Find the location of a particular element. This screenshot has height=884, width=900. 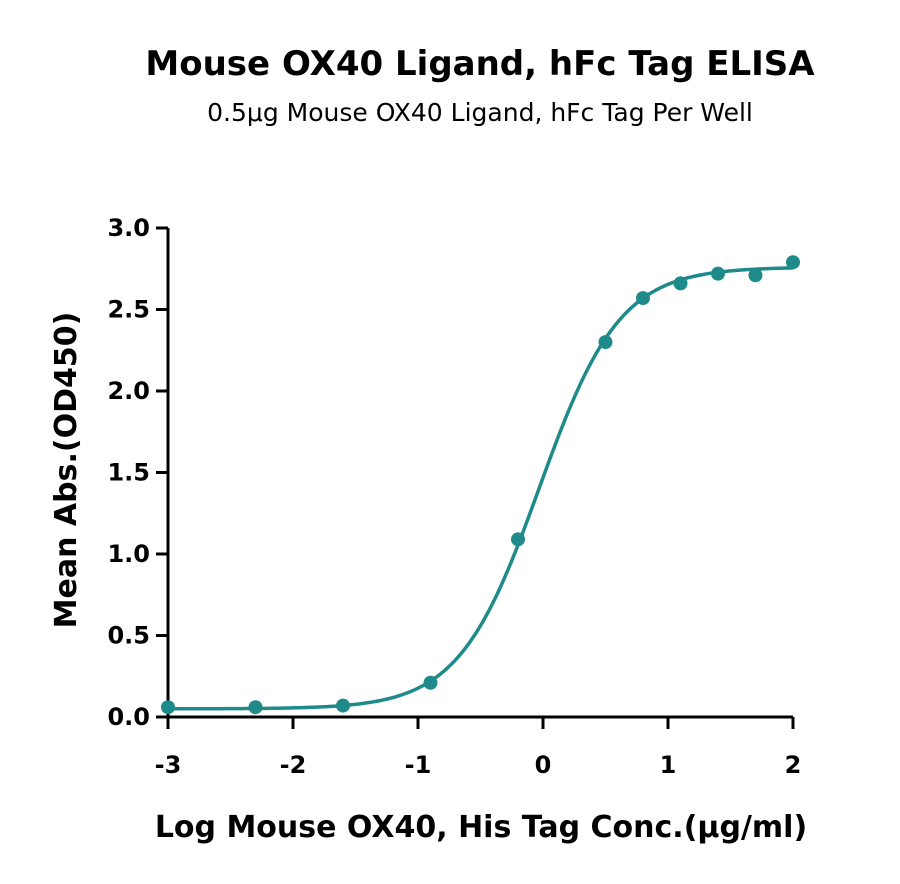

y-tick-label: 2.5 is located at coordinates (128, 310).